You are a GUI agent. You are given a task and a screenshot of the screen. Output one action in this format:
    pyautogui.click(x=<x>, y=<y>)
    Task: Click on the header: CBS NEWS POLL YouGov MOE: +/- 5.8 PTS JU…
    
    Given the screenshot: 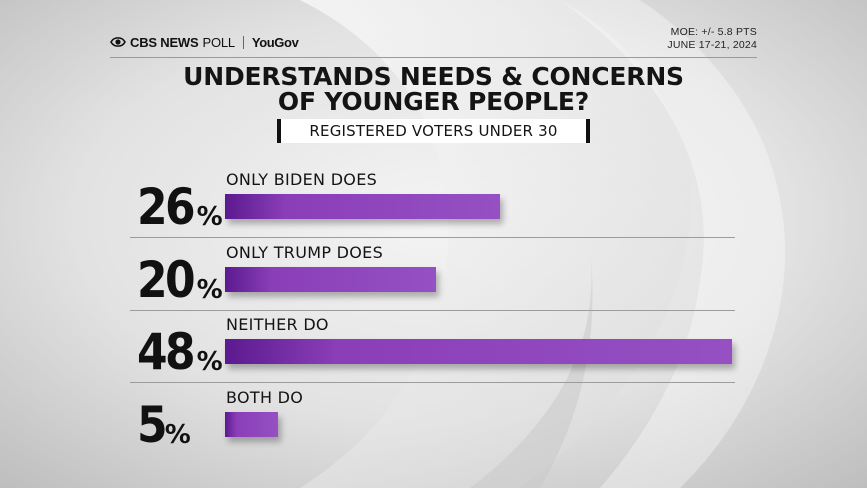 What is the action you would take?
    pyautogui.click(x=433, y=30)
    